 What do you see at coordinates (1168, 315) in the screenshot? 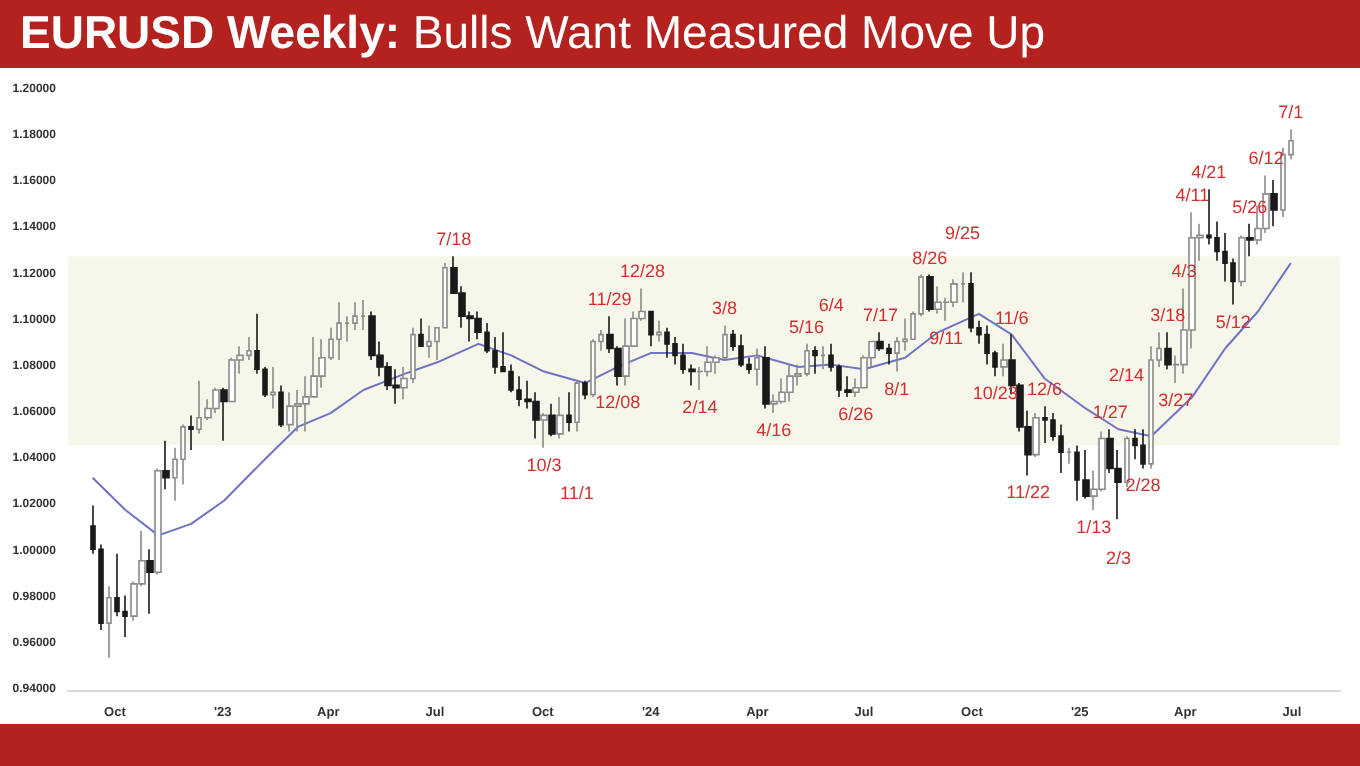
I see `annotation: 3/18` at bounding box center [1168, 315].